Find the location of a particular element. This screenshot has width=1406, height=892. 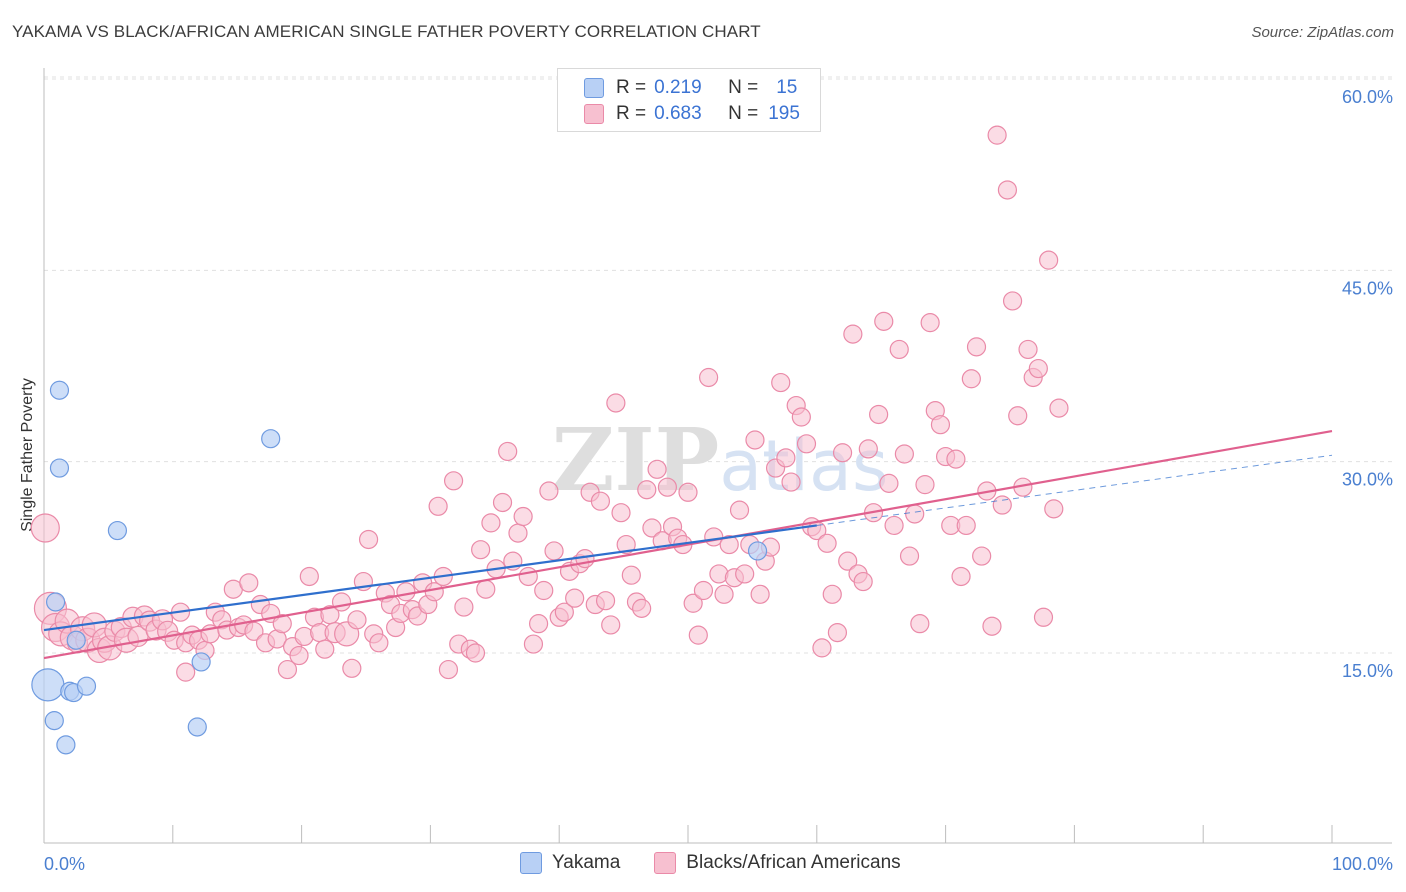

series-legend: Yakama Blacks/African Americans is located at coordinates (727, 863).